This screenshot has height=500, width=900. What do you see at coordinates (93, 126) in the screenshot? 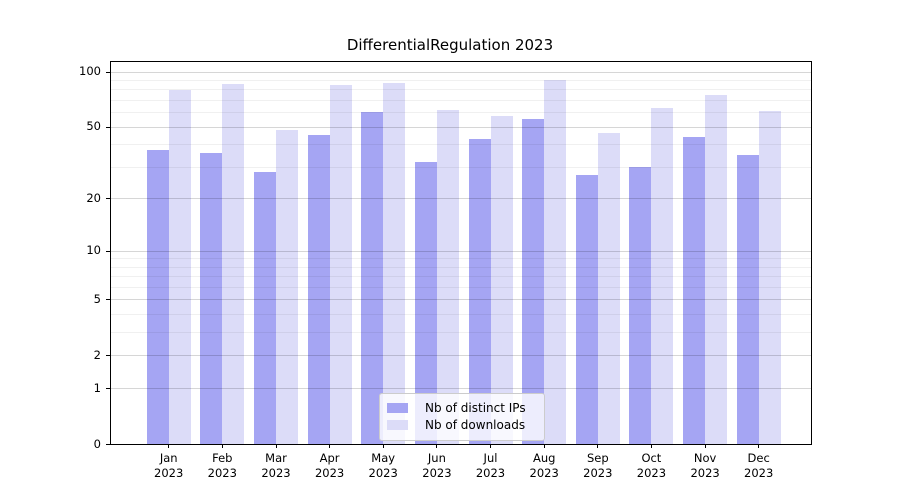
I see `y-tick-label: 50` at bounding box center [93, 126].